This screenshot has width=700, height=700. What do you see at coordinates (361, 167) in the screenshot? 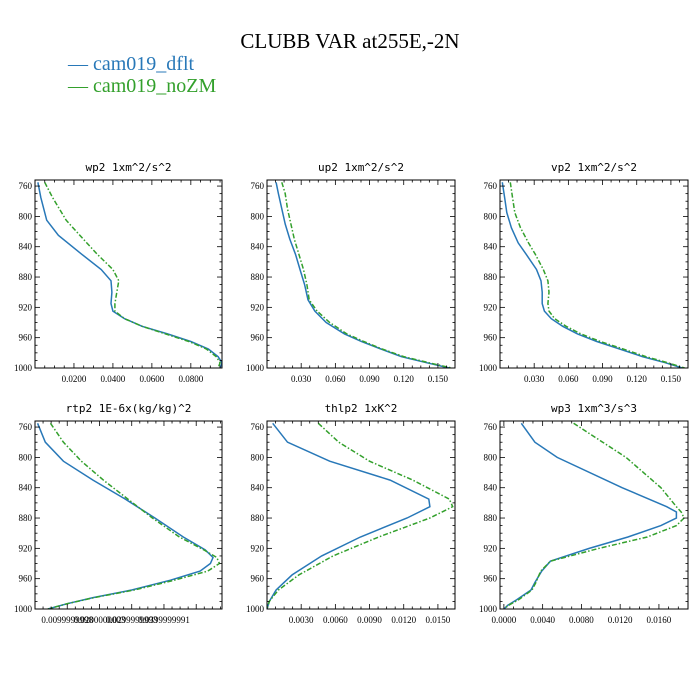
I see `panel-title: up2 1xm^2/s^2` at bounding box center [361, 167].